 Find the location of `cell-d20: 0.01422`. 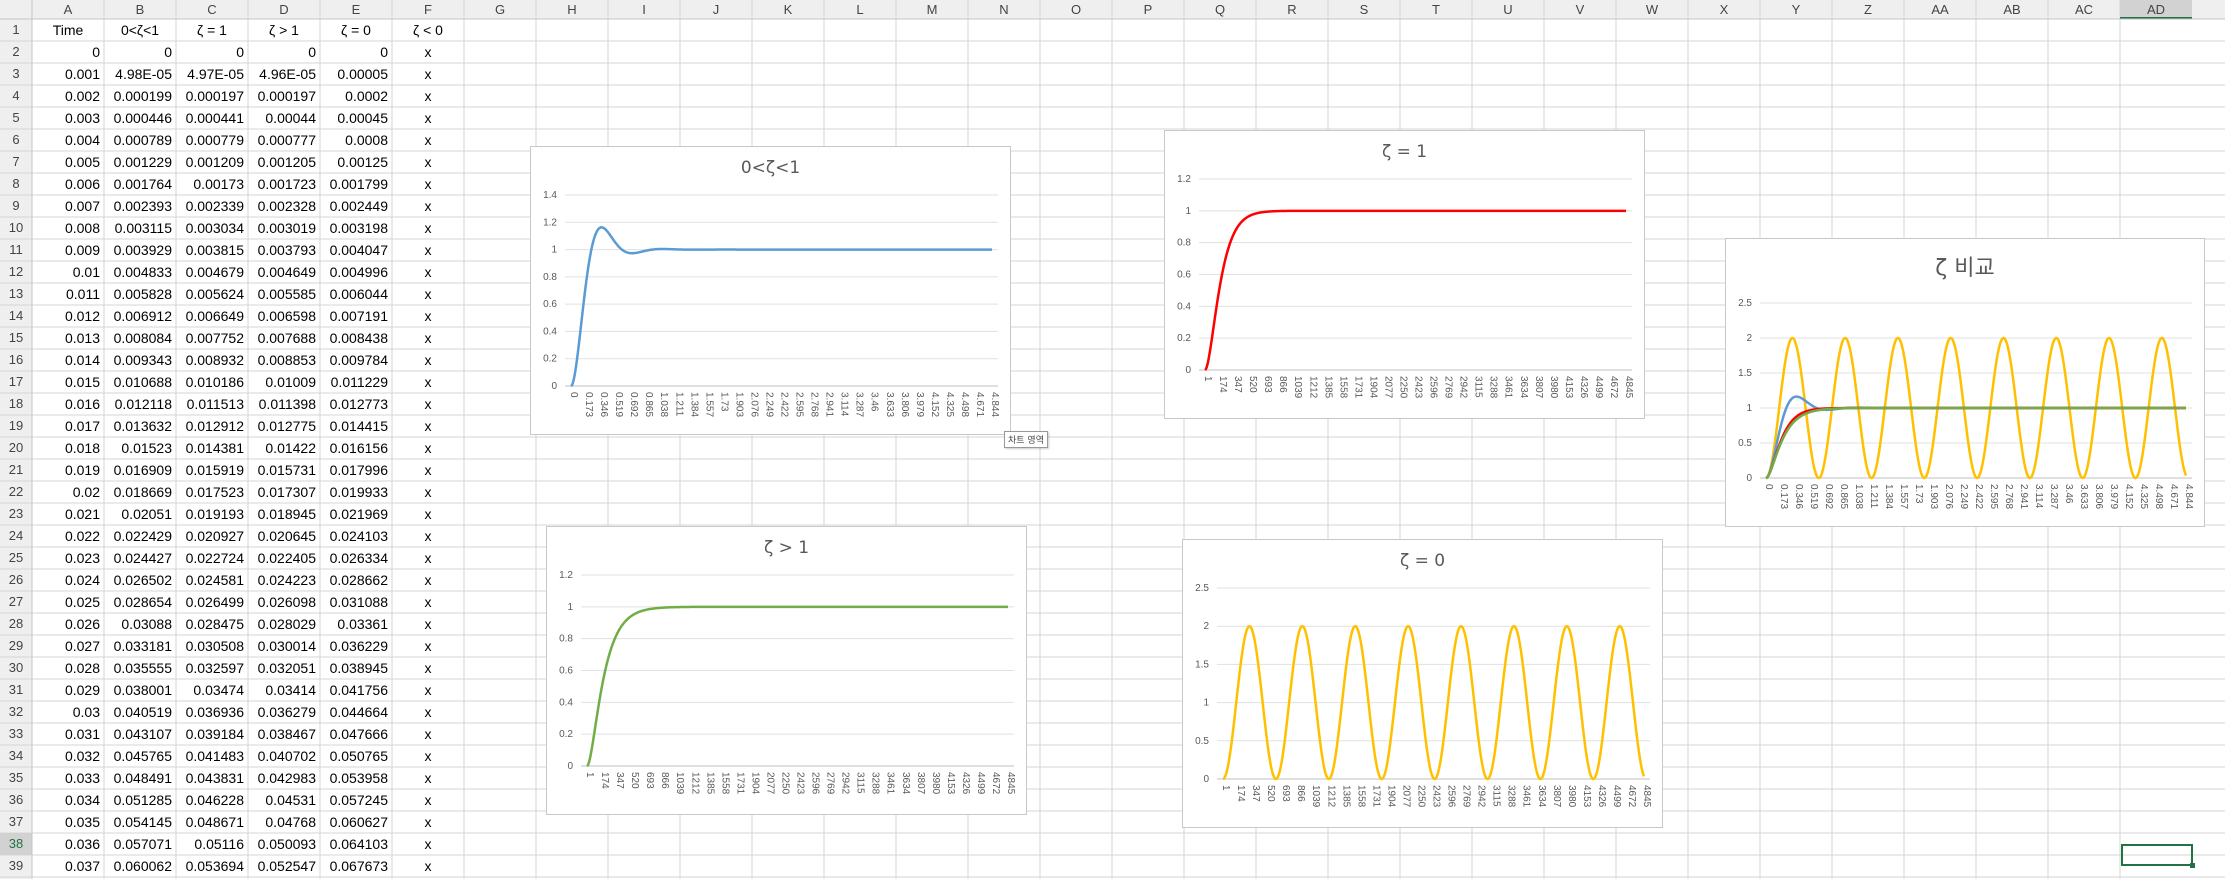

cell-d20: 0.01422 is located at coordinates (290, 448).